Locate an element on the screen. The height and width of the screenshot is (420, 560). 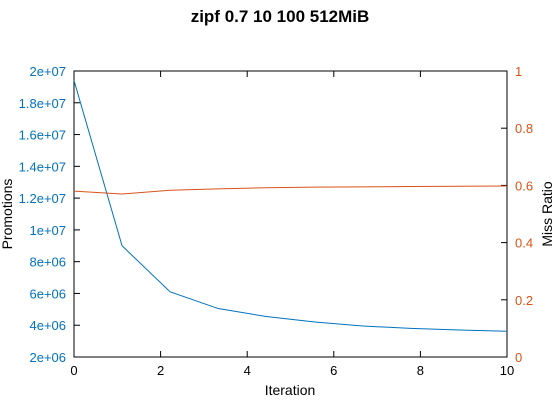
y-left-tick-label: 1.6e+07 is located at coordinates (42, 135).